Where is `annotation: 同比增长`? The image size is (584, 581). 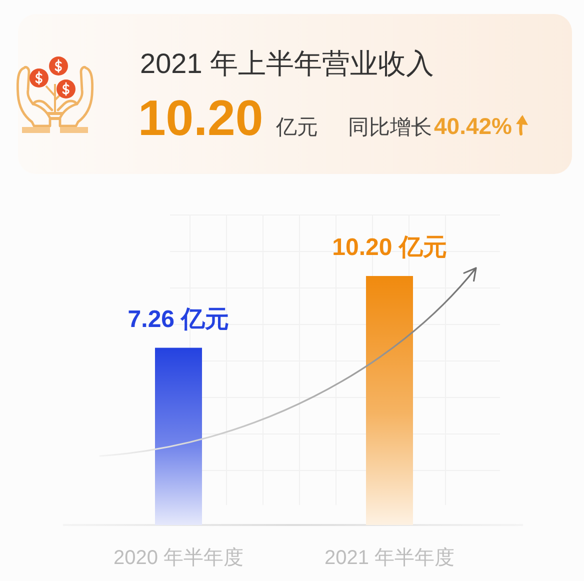 annotation: 同比增长 is located at coordinates (390, 127).